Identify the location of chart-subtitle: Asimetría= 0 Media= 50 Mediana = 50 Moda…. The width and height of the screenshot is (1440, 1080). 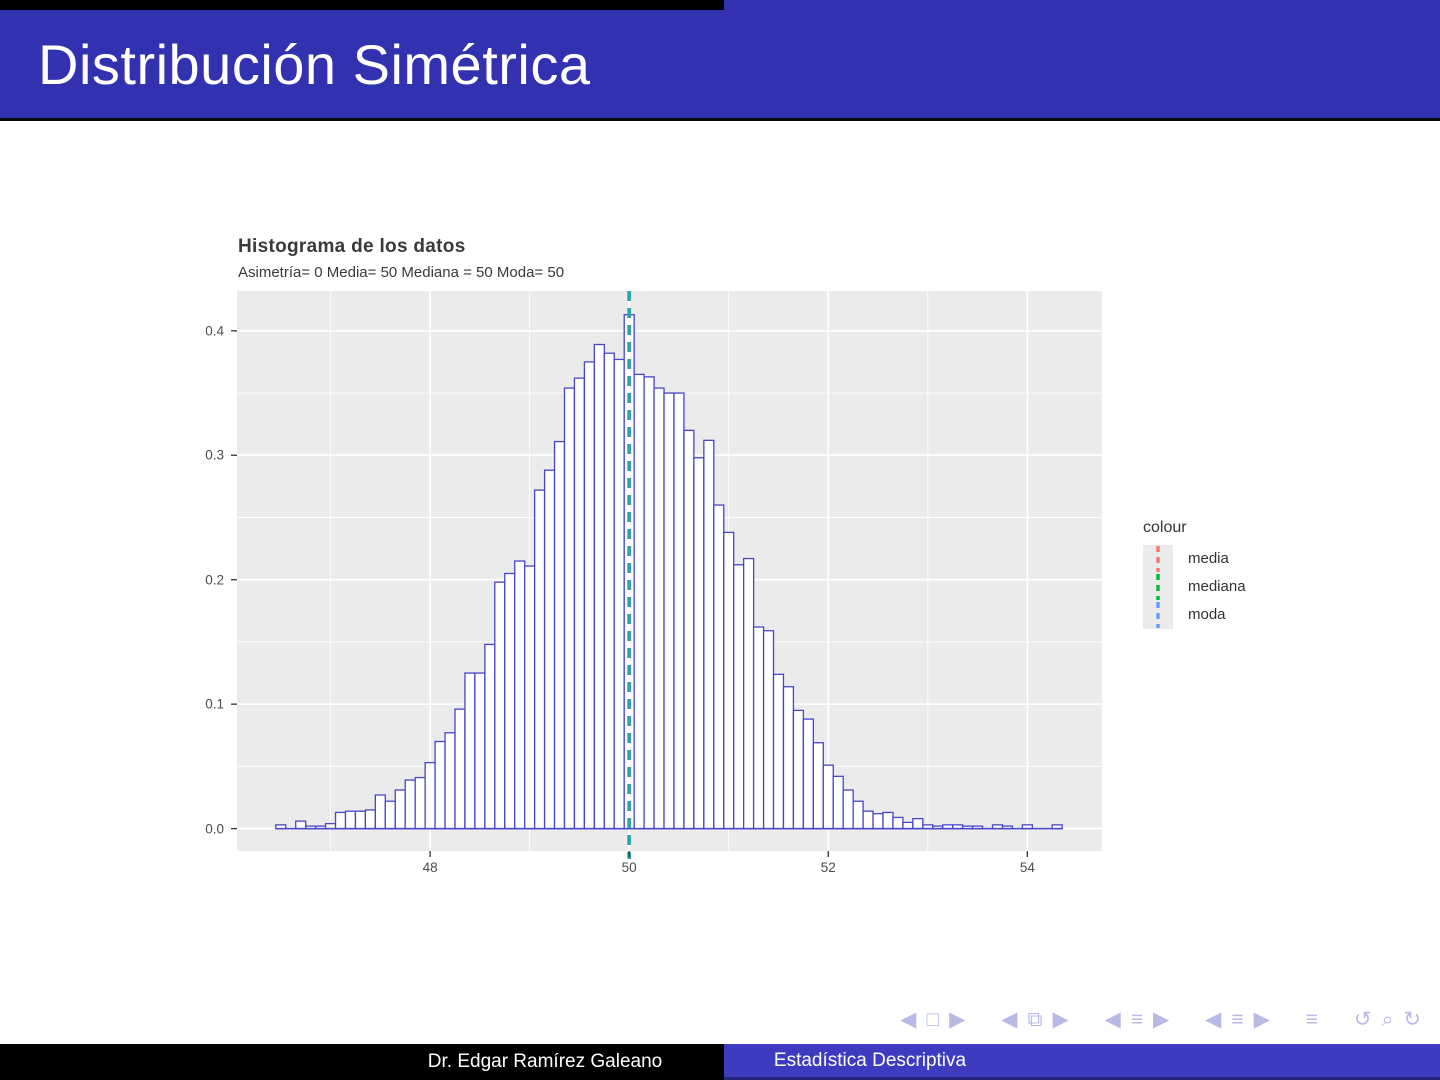
(401, 272).